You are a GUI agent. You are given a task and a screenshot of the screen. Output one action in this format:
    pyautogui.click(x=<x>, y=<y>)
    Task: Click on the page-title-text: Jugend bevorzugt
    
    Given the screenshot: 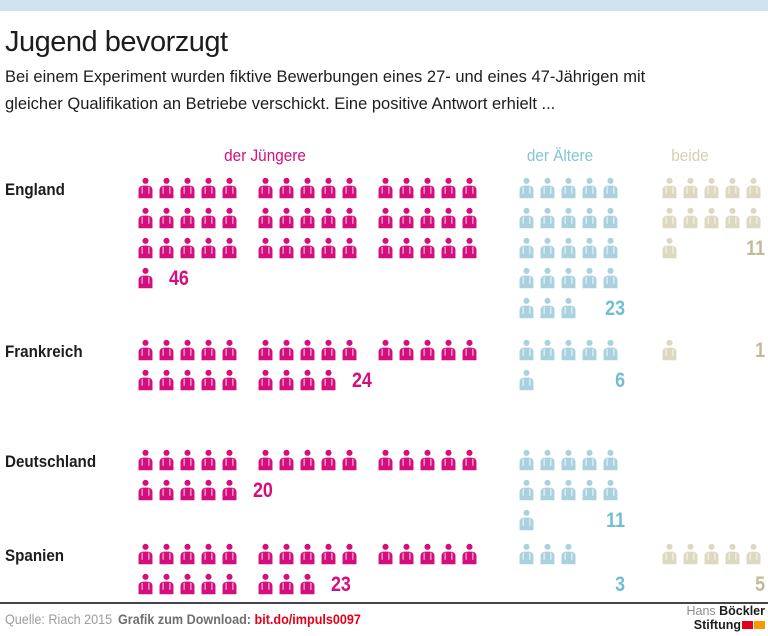 What is the action you would take?
    pyautogui.click(x=116, y=42)
    